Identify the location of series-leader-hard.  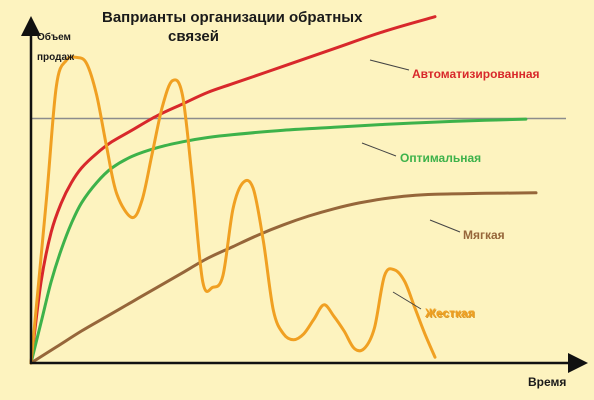
(407, 300).